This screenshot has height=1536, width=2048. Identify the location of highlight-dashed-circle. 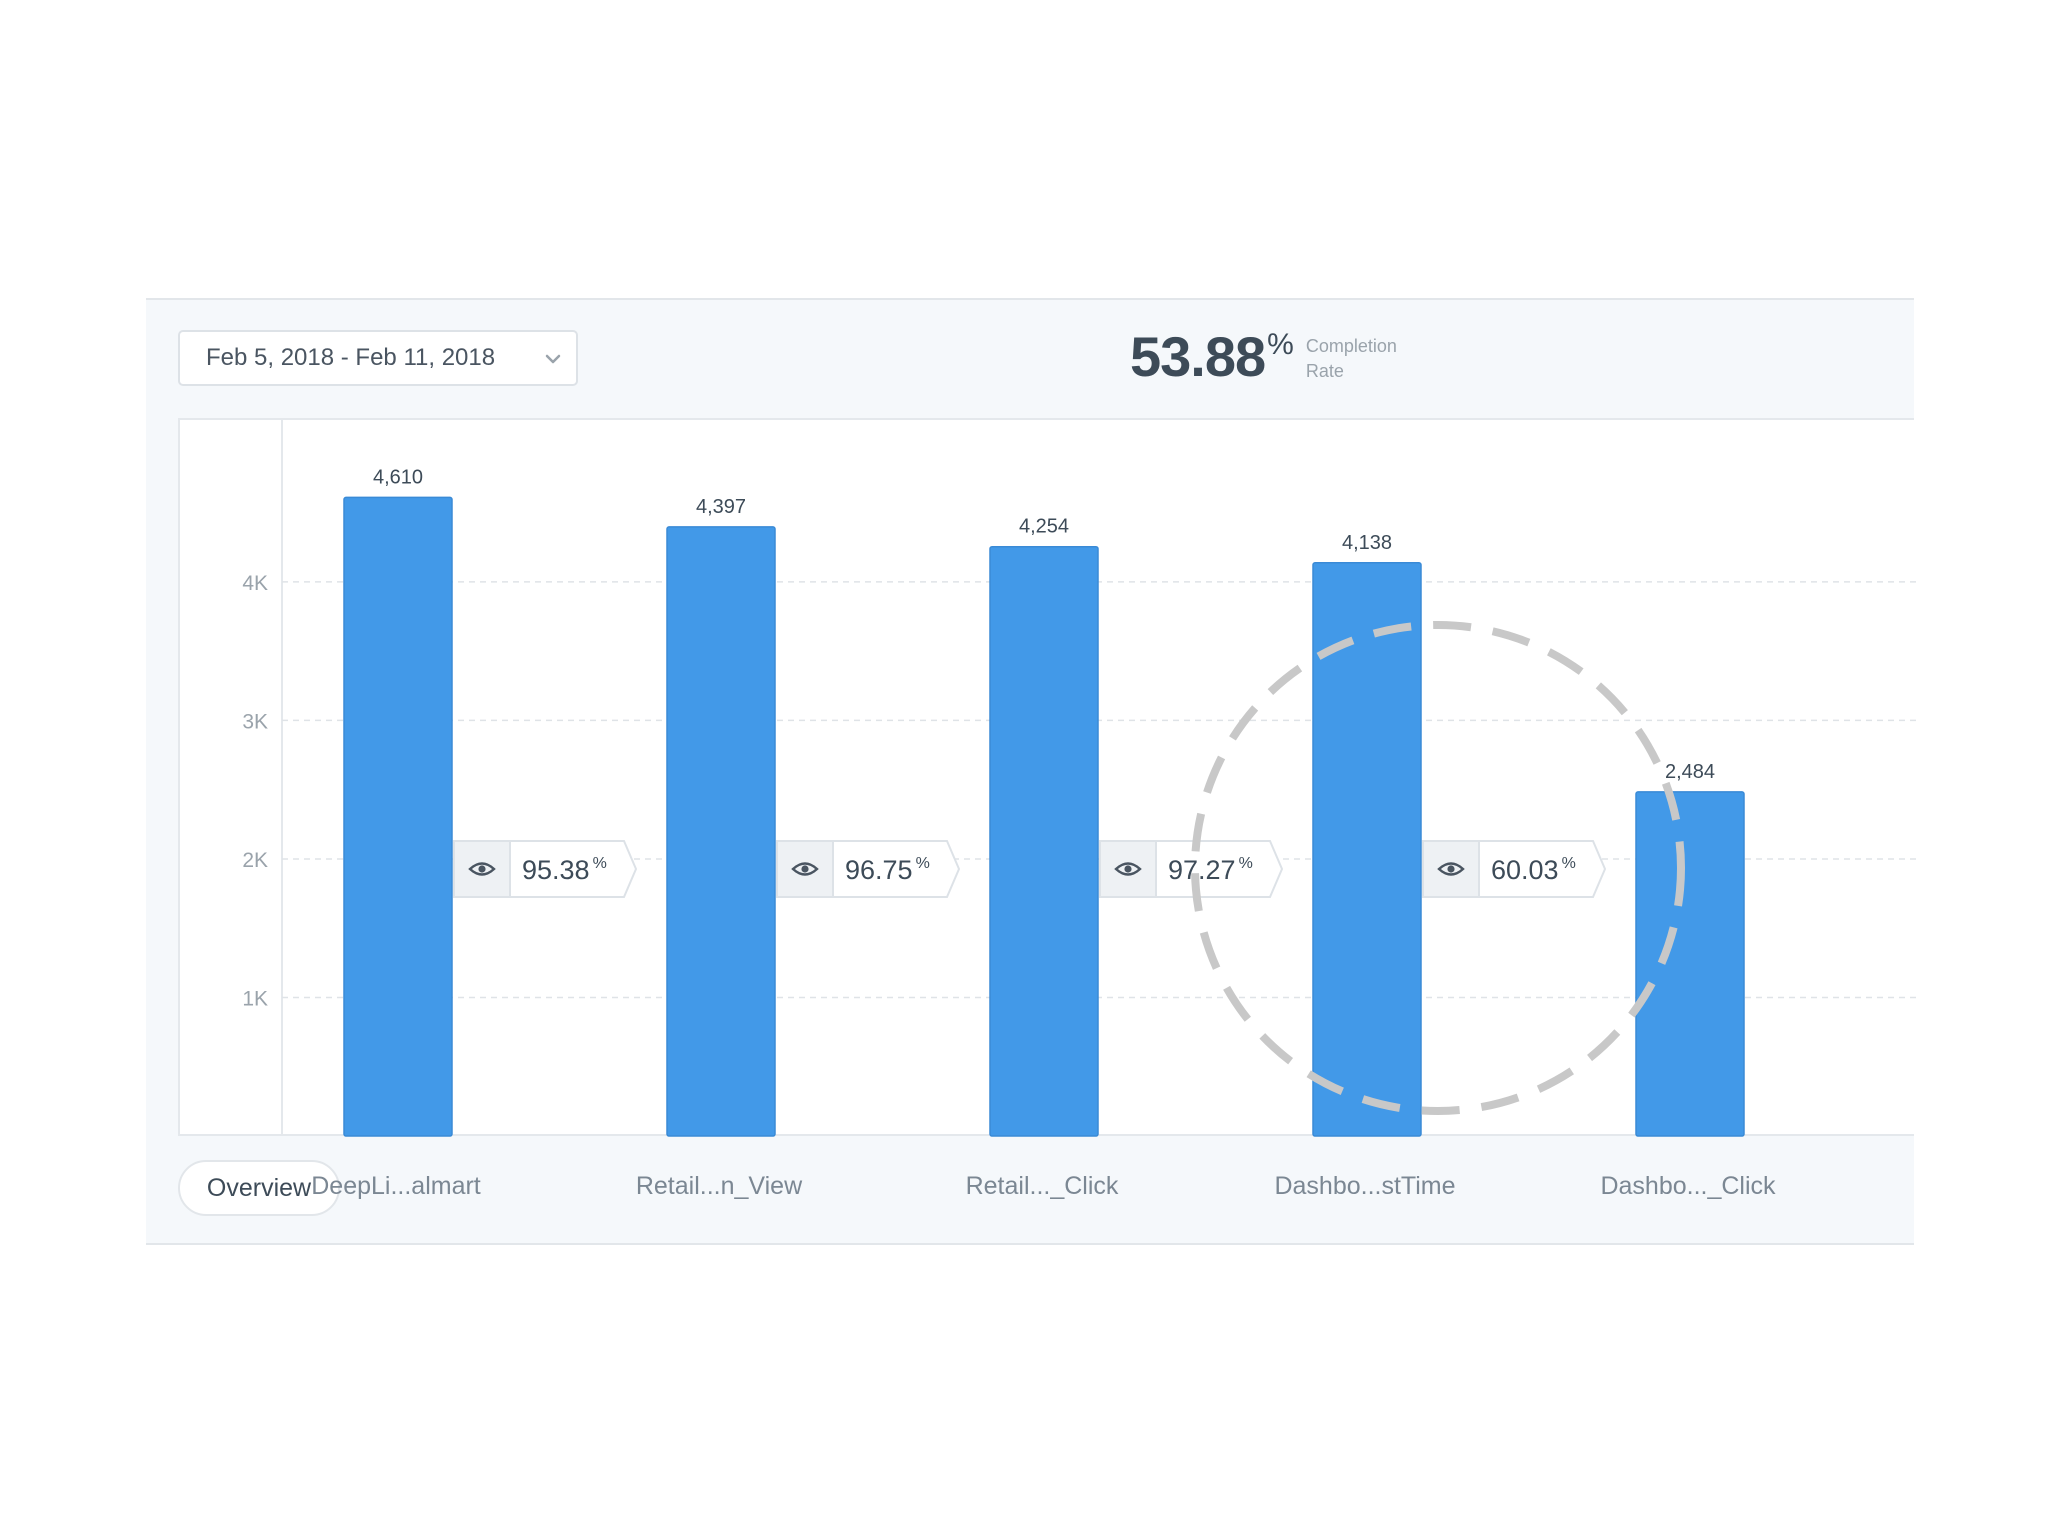
(1438, 868).